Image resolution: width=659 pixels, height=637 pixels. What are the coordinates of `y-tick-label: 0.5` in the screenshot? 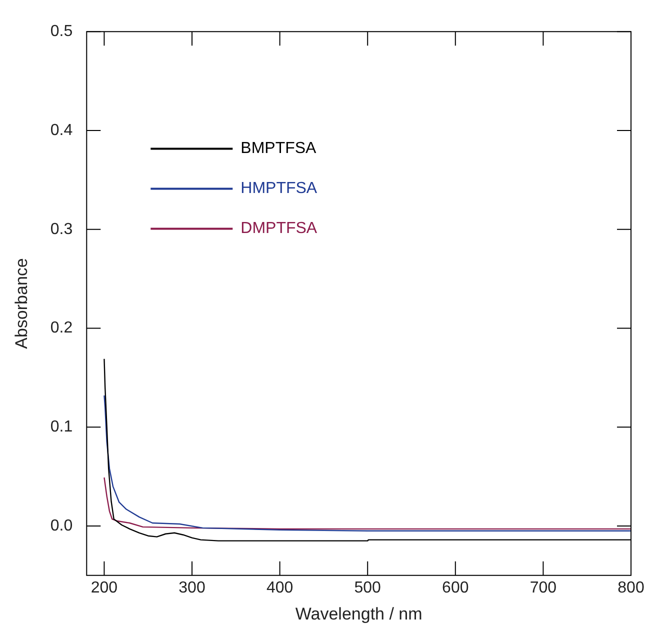 It's located at (61, 31).